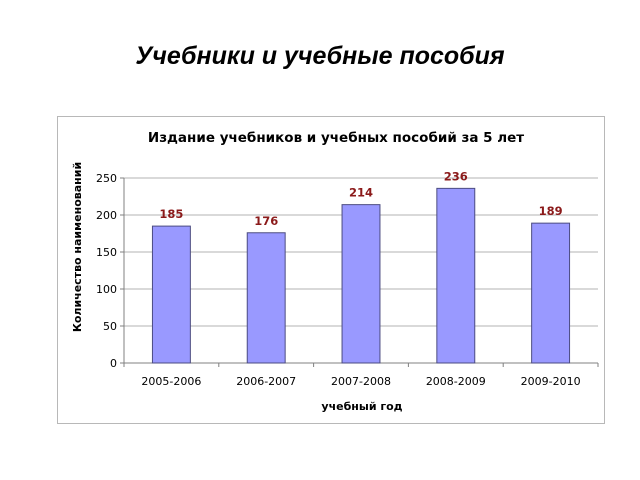  What do you see at coordinates (320, 56) in the screenshot?
I see `slide-title: Учебники и учебные пособия` at bounding box center [320, 56].